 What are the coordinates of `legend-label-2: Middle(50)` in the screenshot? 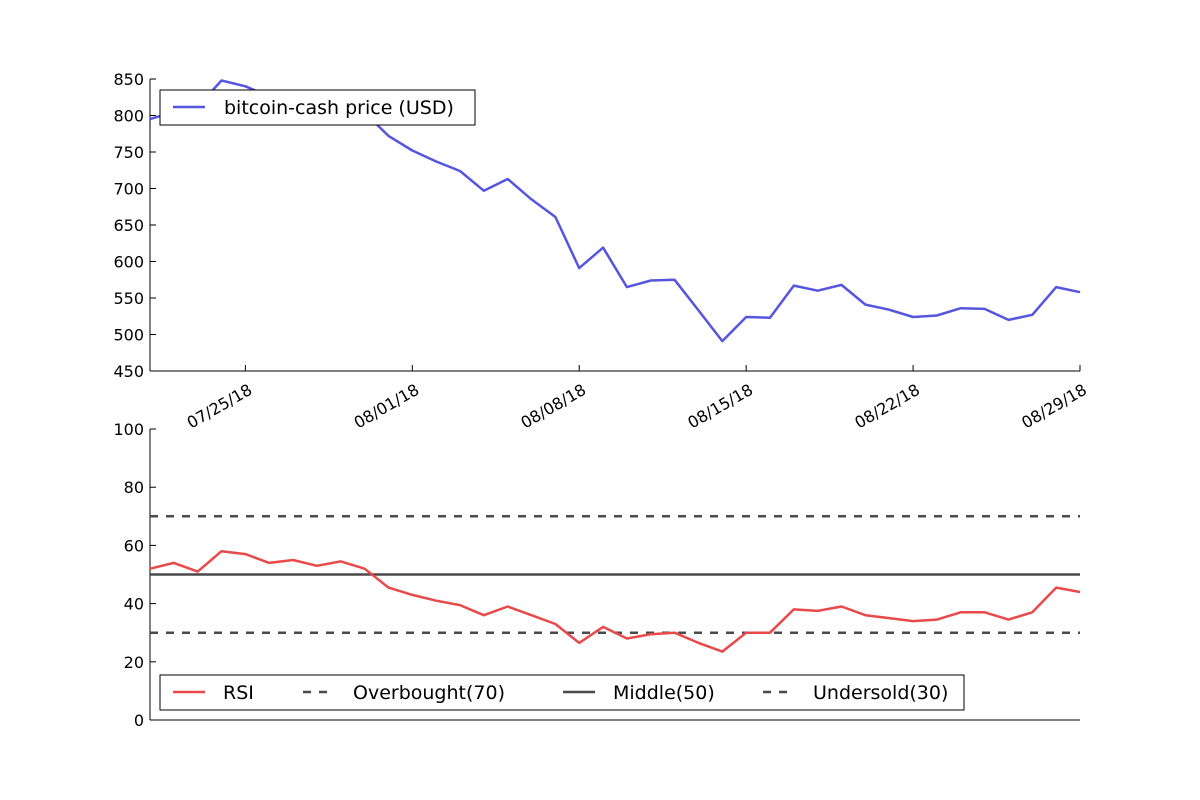 It's located at (664, 693).